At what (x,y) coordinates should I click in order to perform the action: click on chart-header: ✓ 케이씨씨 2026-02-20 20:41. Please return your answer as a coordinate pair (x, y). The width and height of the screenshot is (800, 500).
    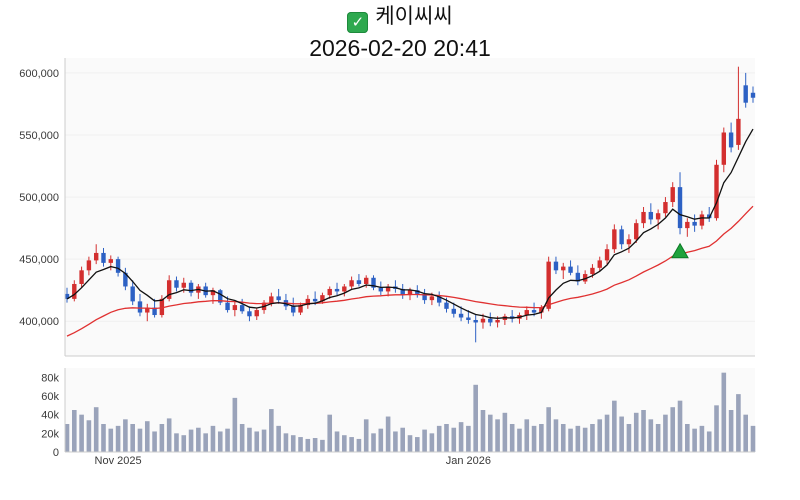
    Looking at the image, I should click on (400, 33).